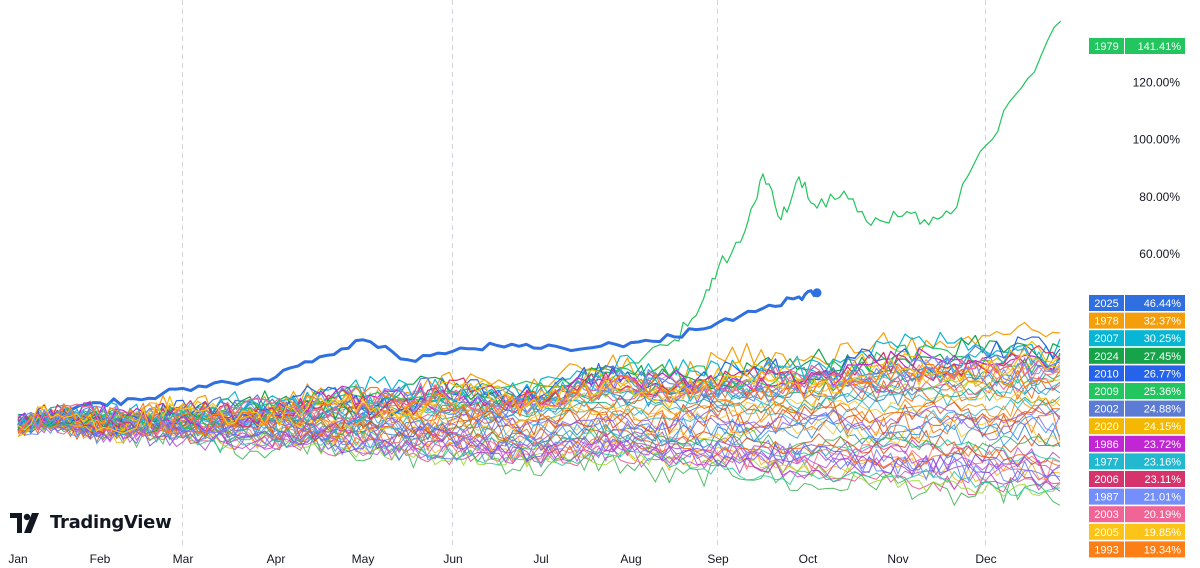  I want to click on series-tag-value: 27.45%, so click(1163, 357).